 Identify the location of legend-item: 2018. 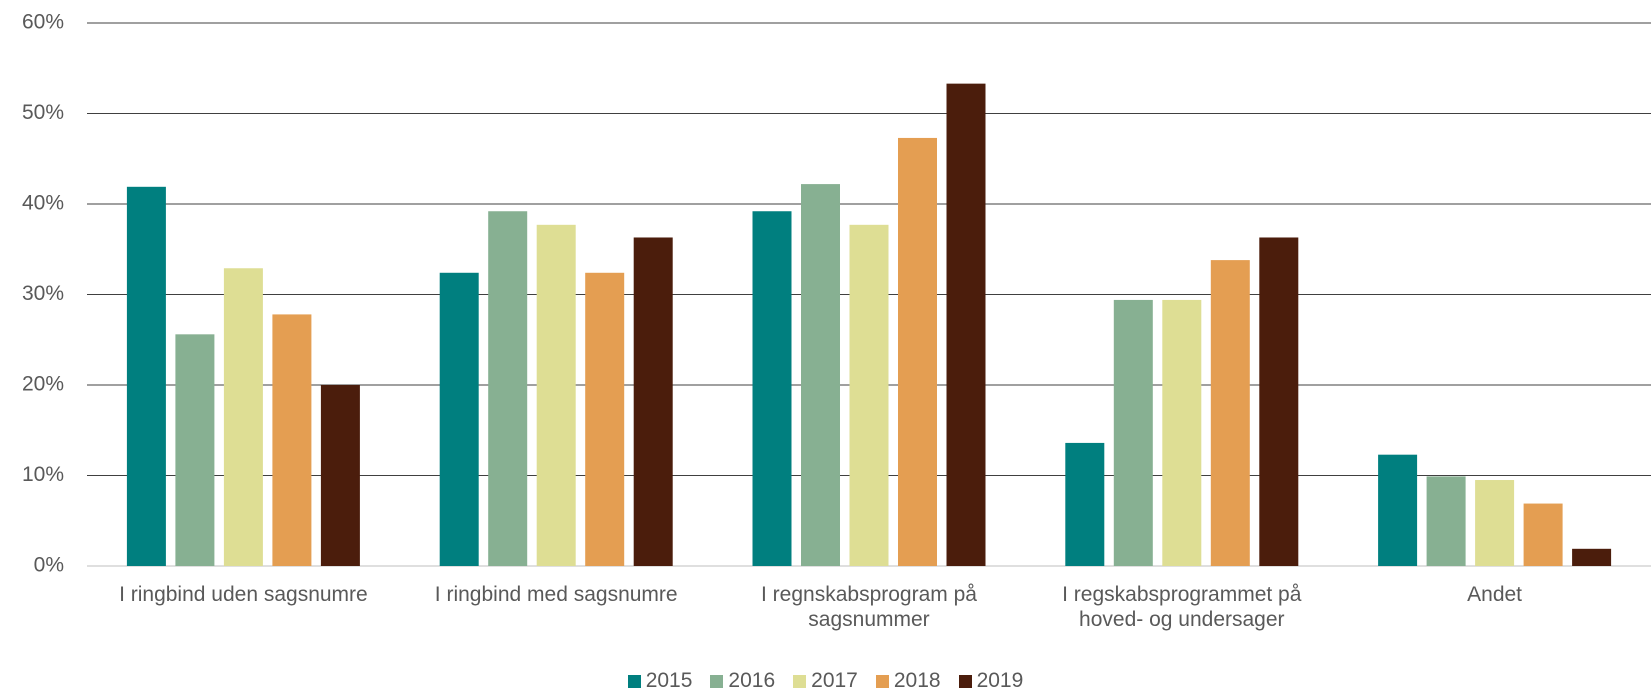
(908, 680).